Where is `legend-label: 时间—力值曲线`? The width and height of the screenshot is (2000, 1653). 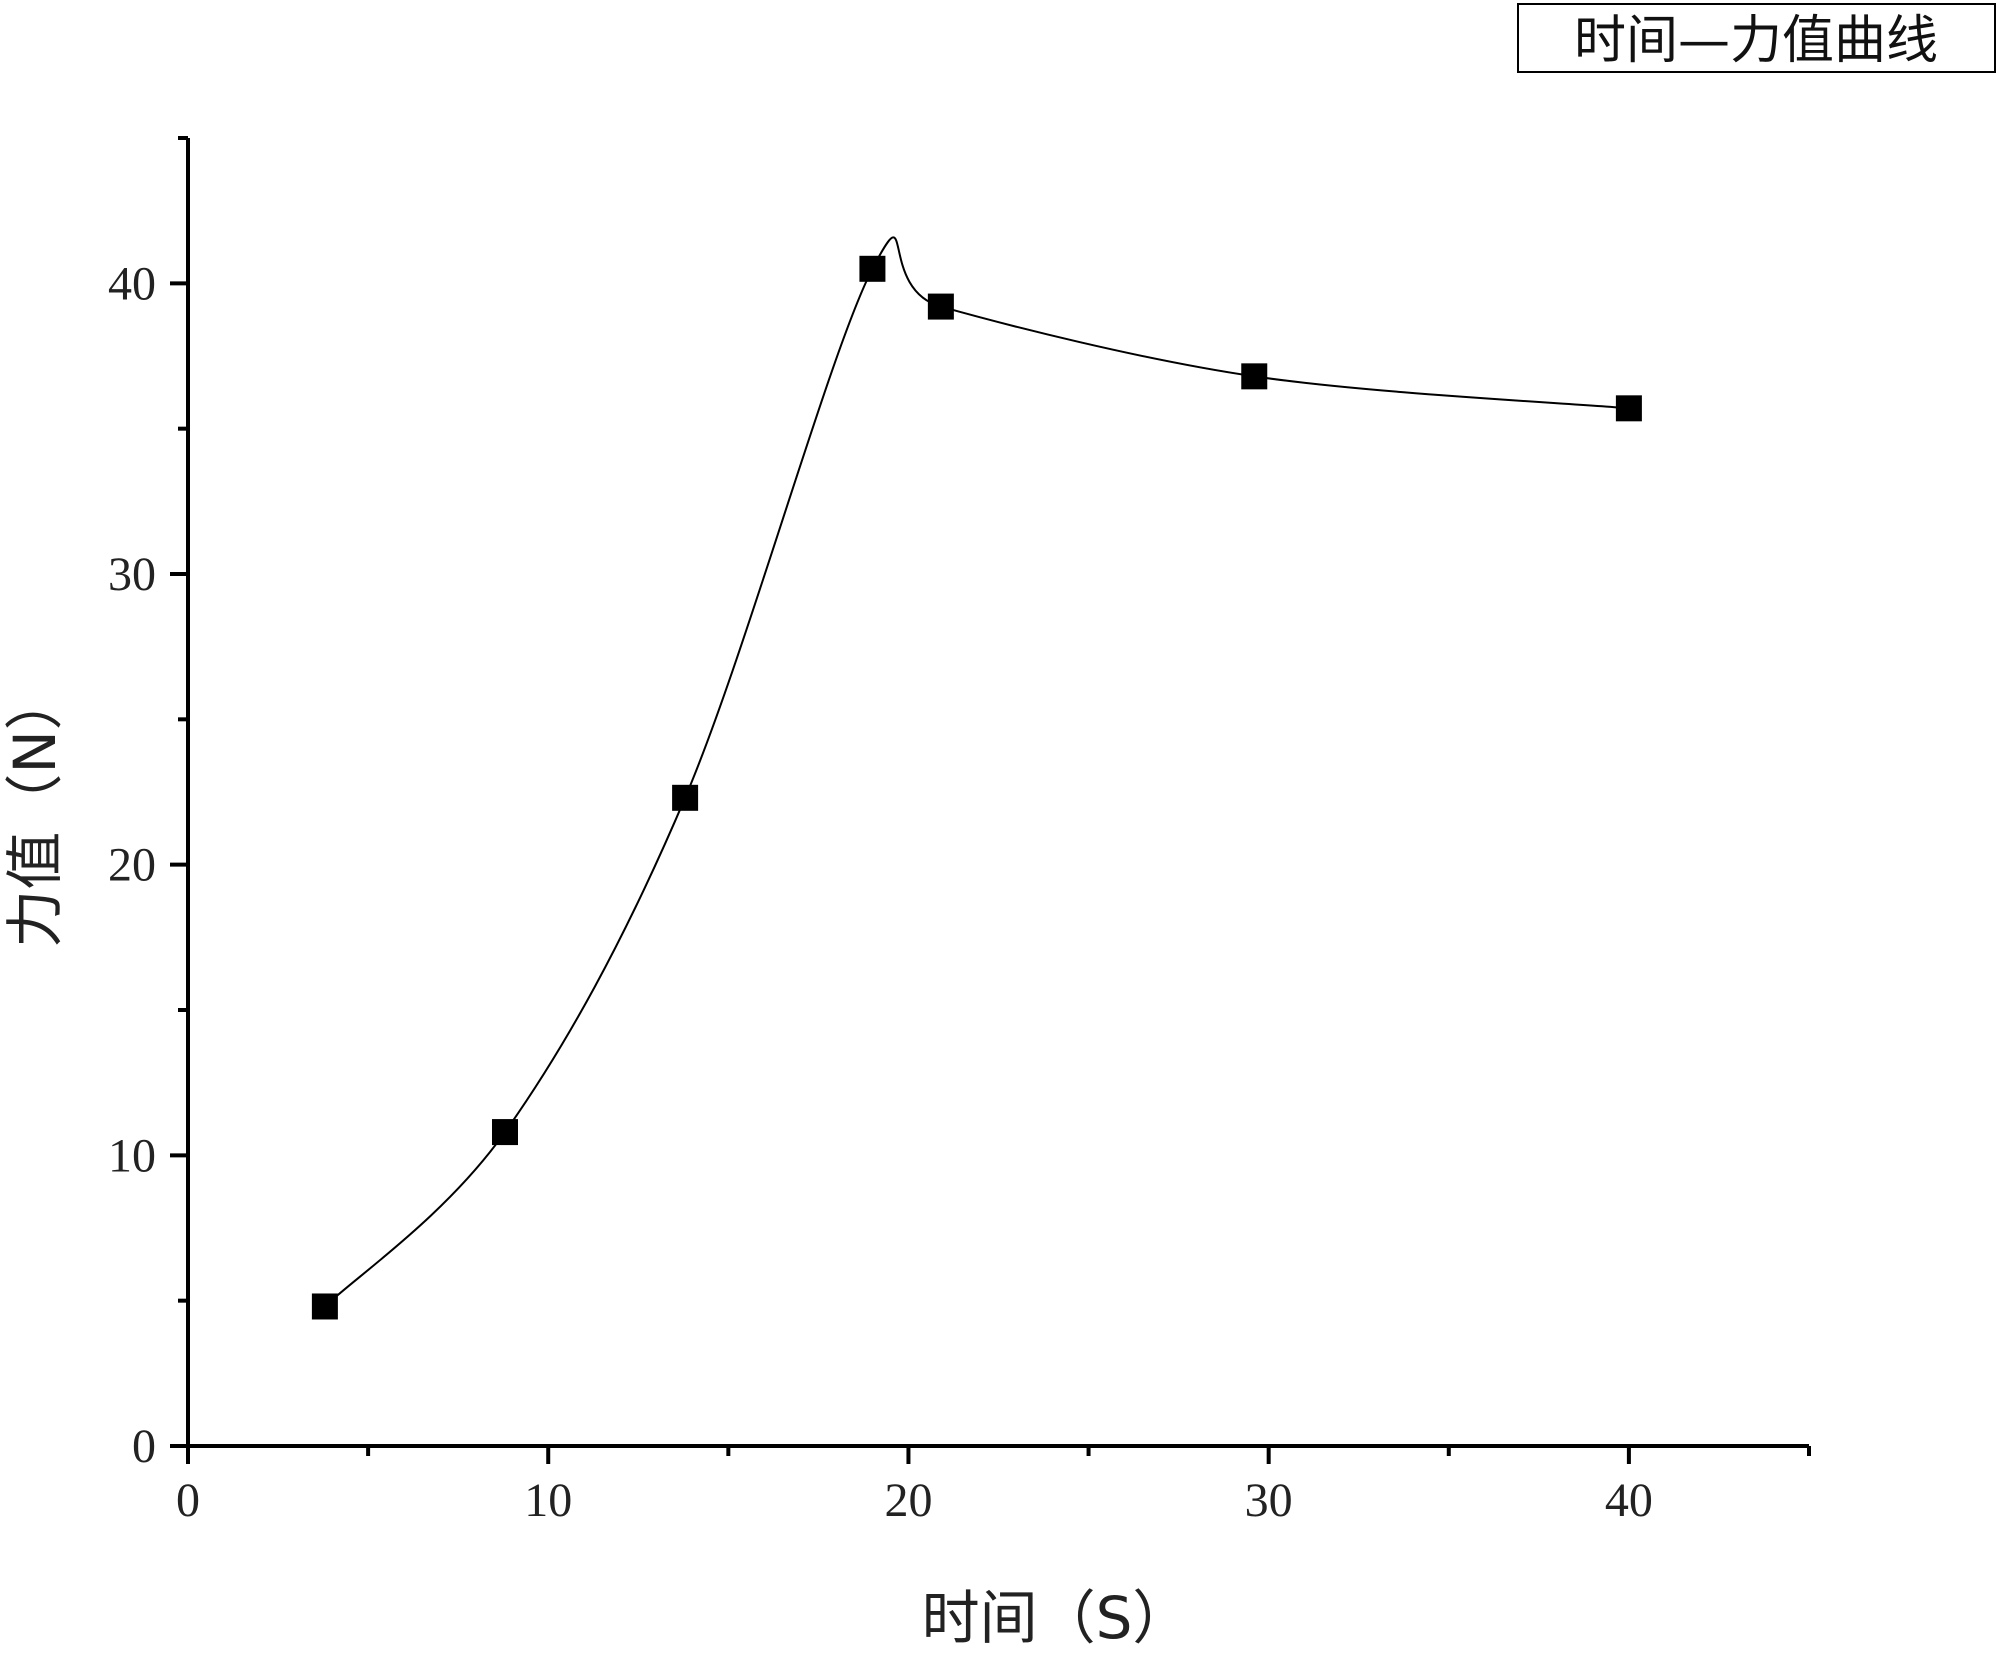 legend-label: 时间—力值曲线 is located at coordinates (1756, 41).